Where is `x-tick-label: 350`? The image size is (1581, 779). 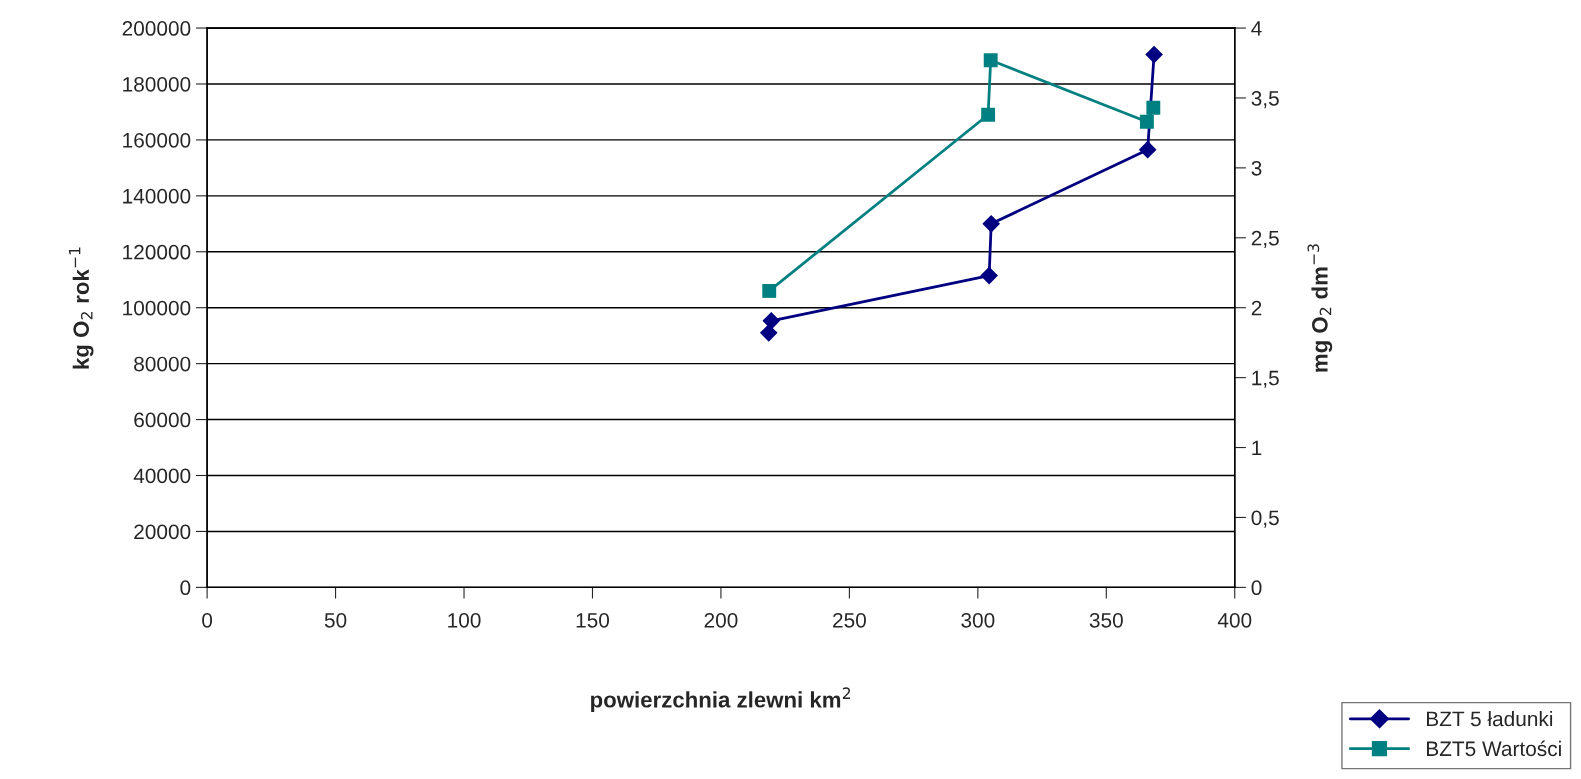 x-tick-label: 350 is located at coordinates (1106, 620).